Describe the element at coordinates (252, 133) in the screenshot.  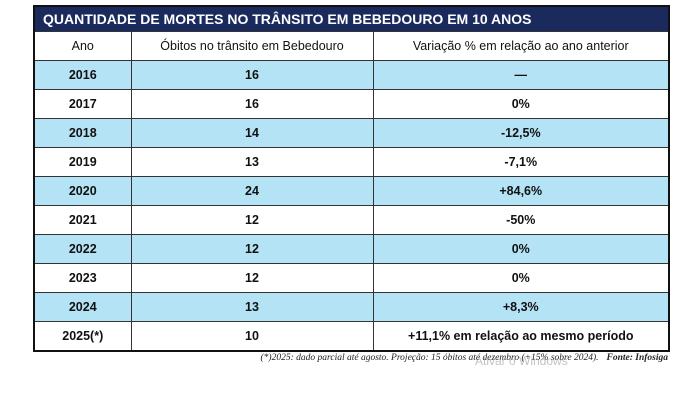
I see `table-cell: 14` at that location.